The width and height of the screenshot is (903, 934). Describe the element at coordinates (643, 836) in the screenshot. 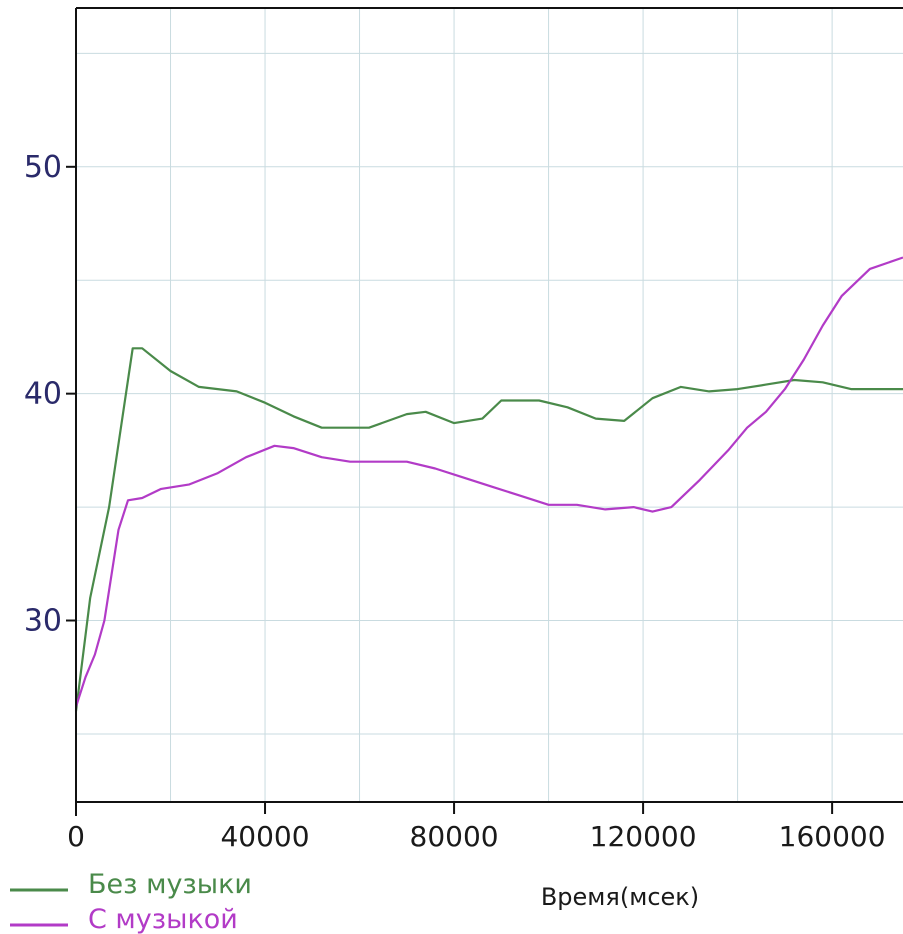

I see `x-tick-label: 120000` at that location.